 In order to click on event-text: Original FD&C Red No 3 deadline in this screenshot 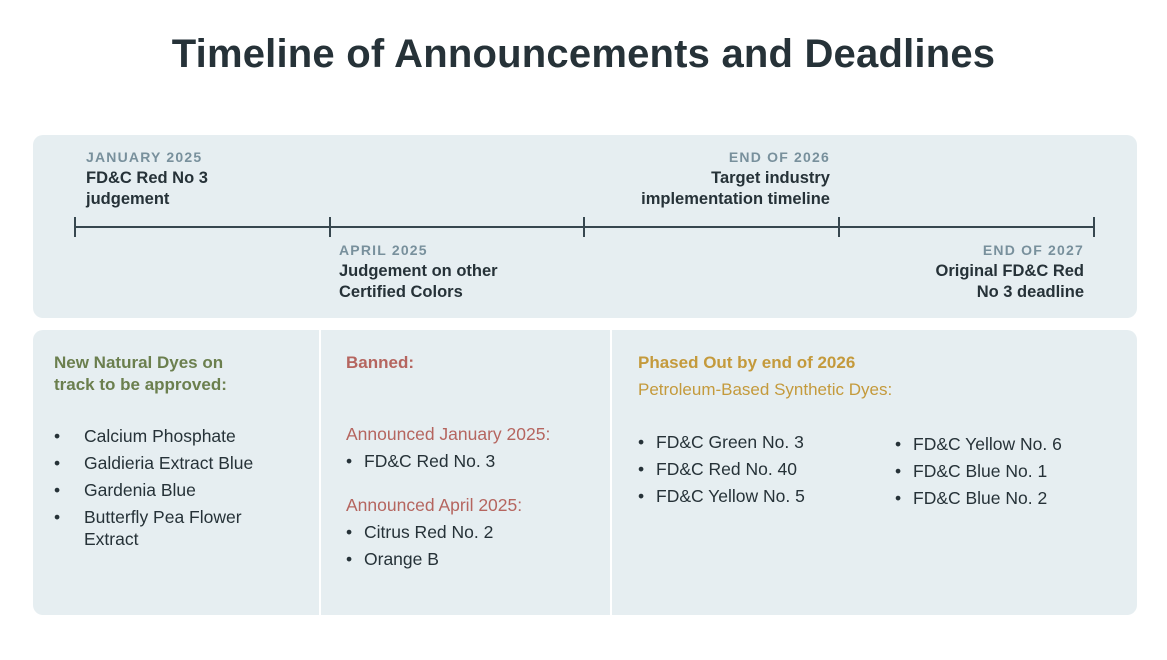, I will do `click(1009, 281)`.